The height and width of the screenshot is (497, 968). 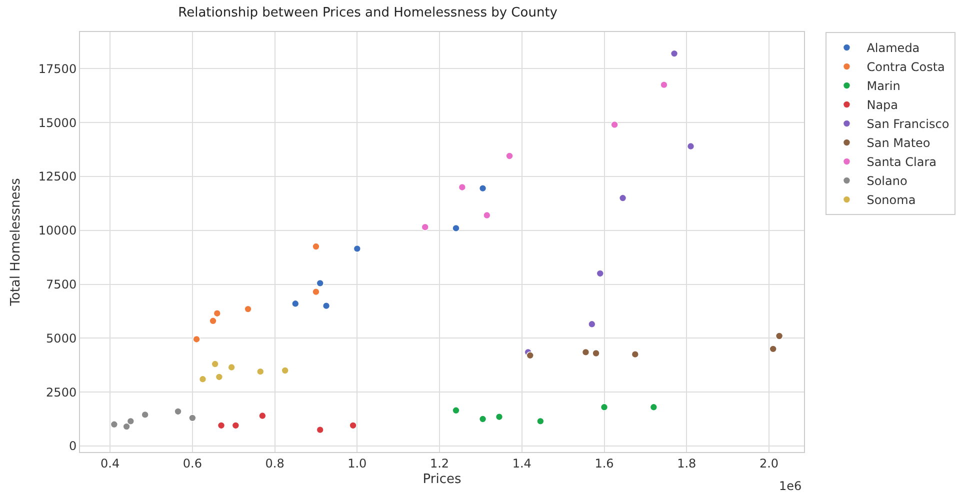 I want to click on y-tick-label: 0, so click(x=72, y=446).